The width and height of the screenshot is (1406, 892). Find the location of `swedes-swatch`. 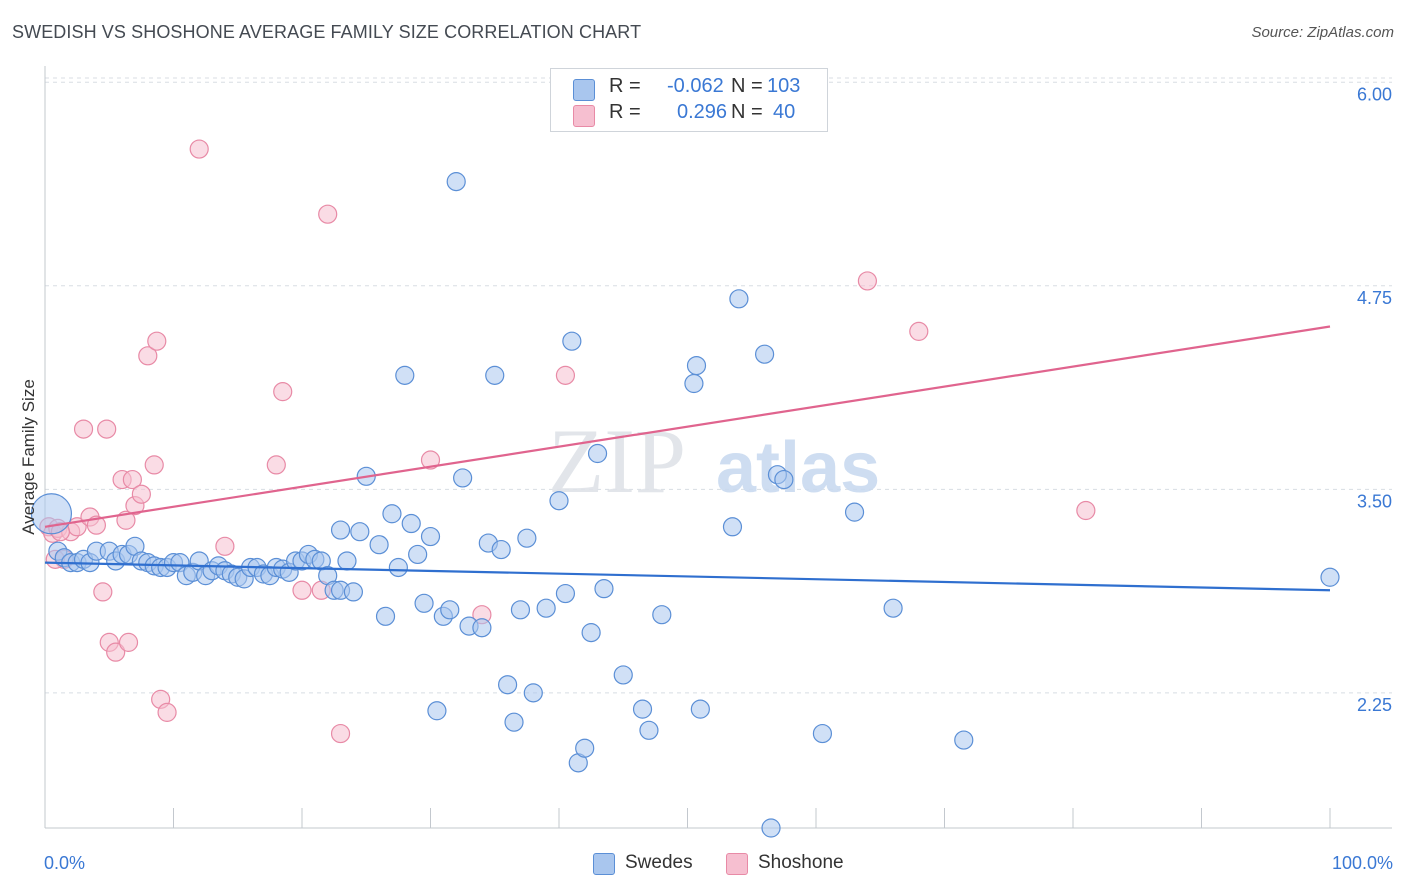

swedes-swatch is located at coordinates (584, 90).